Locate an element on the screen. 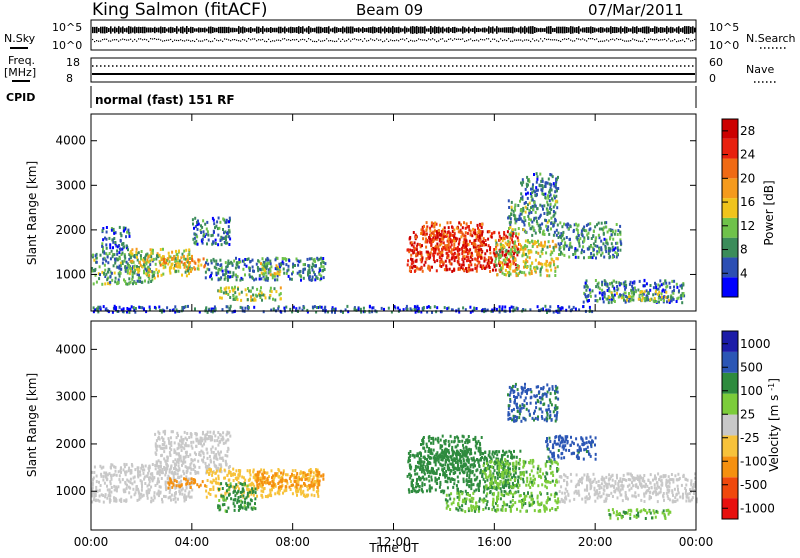  power-colorbar-segment is located at coordinates (730, 149).